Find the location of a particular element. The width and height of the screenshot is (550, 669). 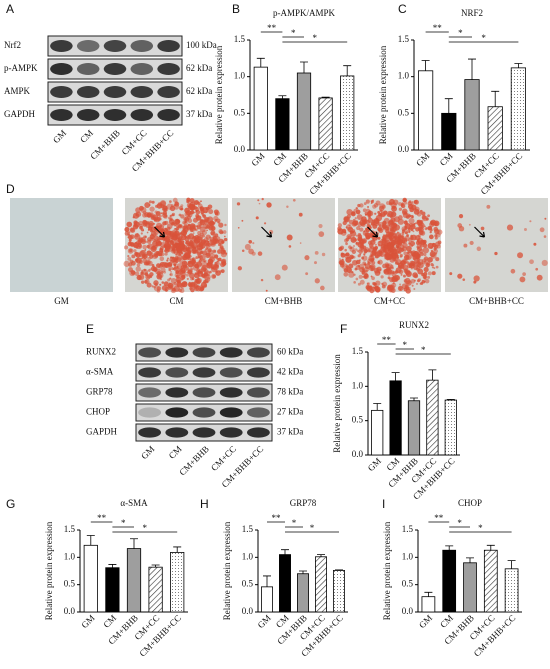

protein-label: p-AMPK is located at coordinates (21, 68).